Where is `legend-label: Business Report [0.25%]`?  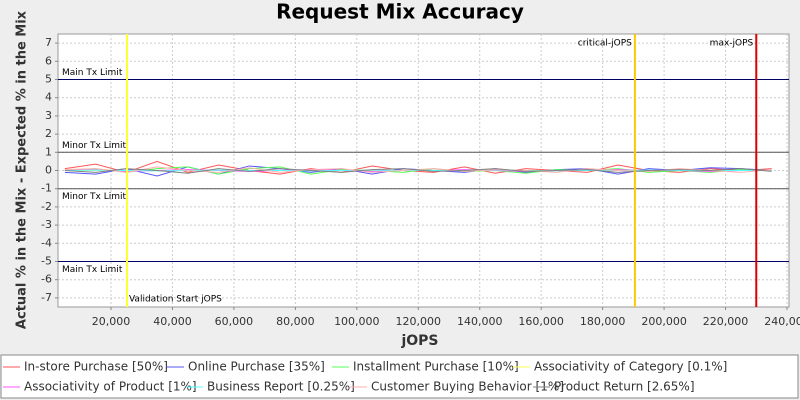 legend-label: Business Report [0.25%] is located at coordinates (281, 387).